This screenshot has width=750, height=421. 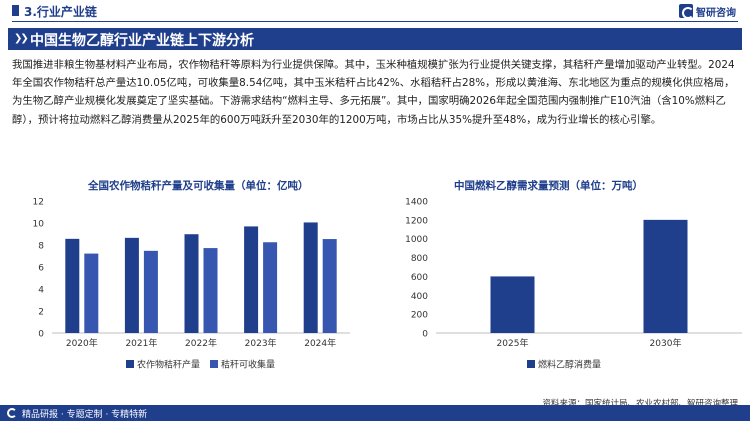 I want to click on double-chevron-icon: ❯❯, so click(x=21, y=38).